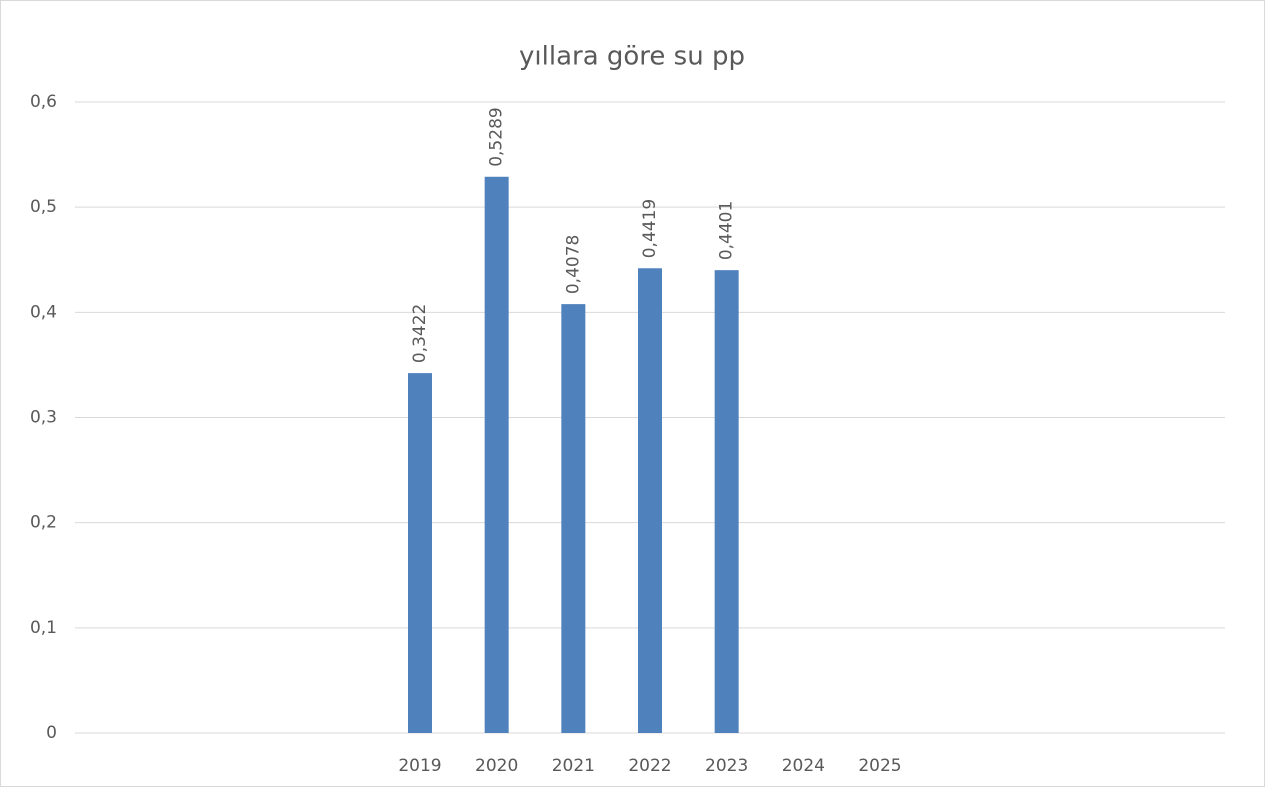  What do you see at coordinates (803, 766) in the screenshot?
I see `x-tick-label: 2024` at bounding box center [803, 766].